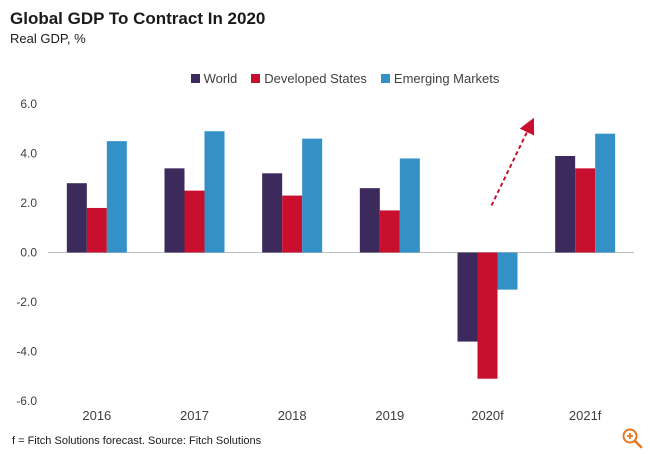 This screenshot has height=454, width=650. I want to click on bar-world-2017, so click(174, 210).